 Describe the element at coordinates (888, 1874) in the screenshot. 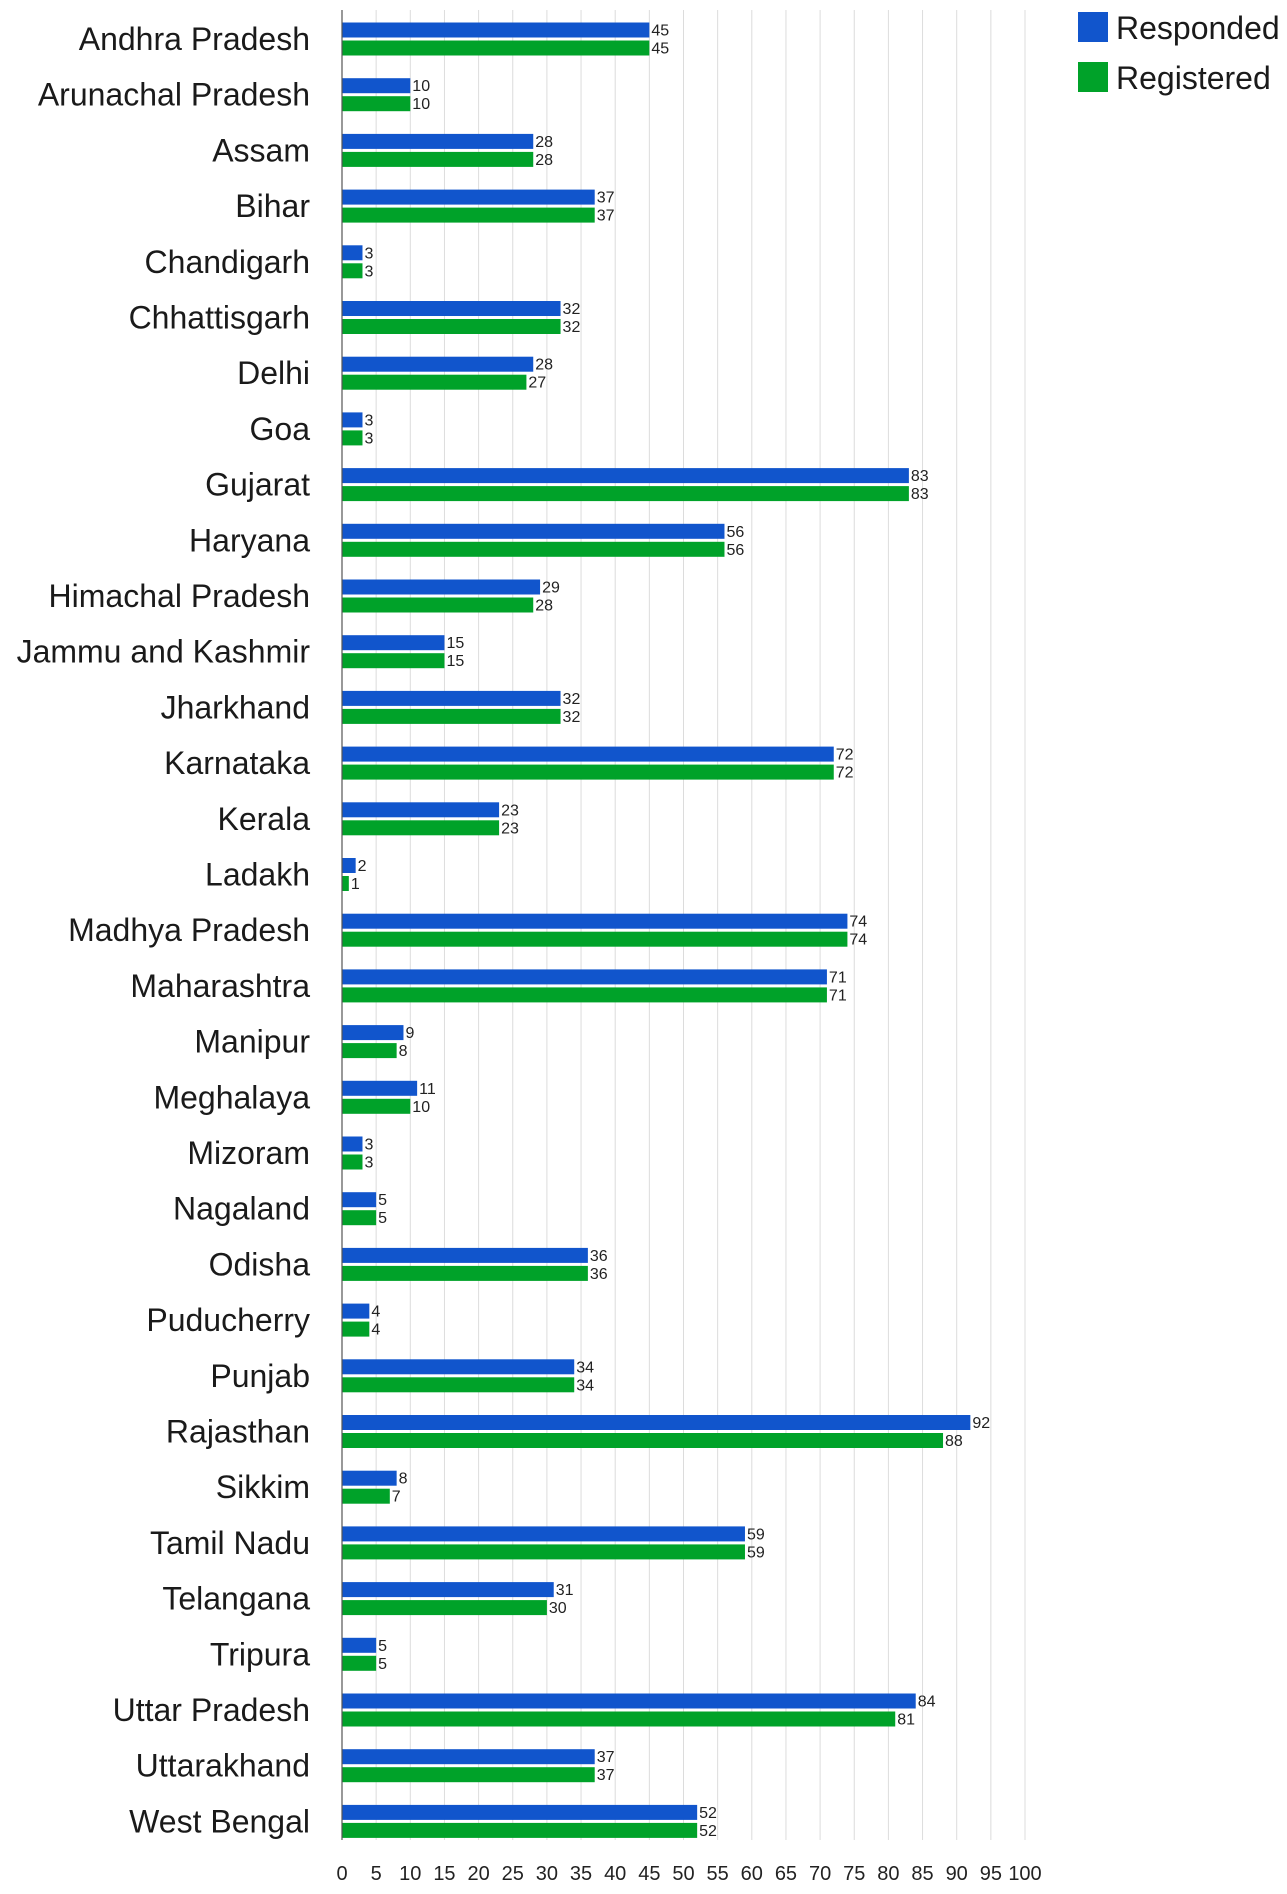

I see `x-tick-label: 80` at that location.